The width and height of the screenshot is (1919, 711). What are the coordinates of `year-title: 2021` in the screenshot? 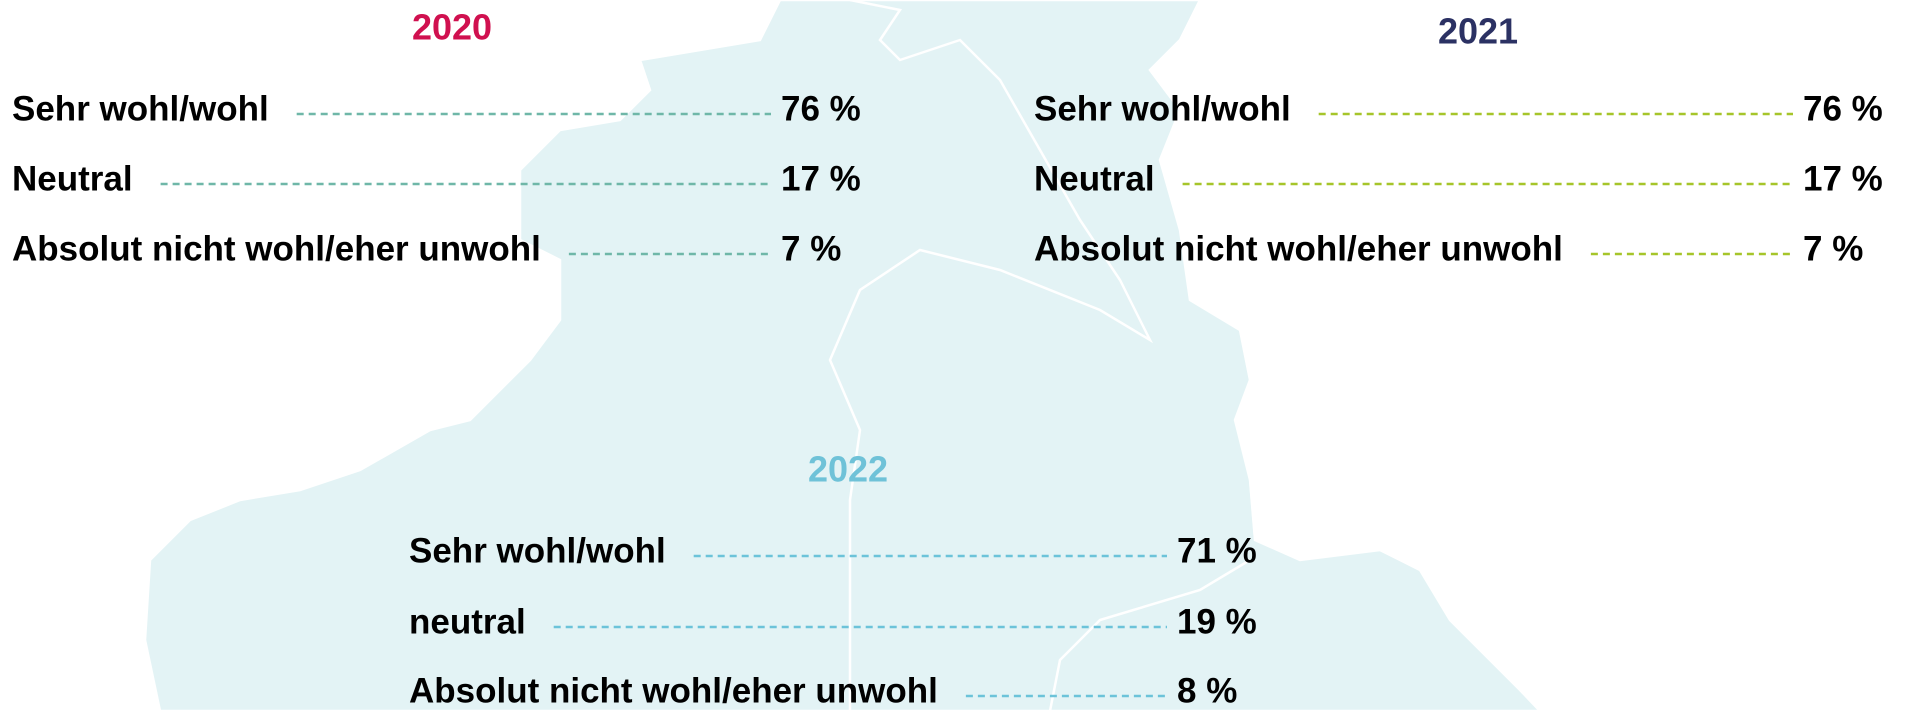 It's located at (1478, 31).